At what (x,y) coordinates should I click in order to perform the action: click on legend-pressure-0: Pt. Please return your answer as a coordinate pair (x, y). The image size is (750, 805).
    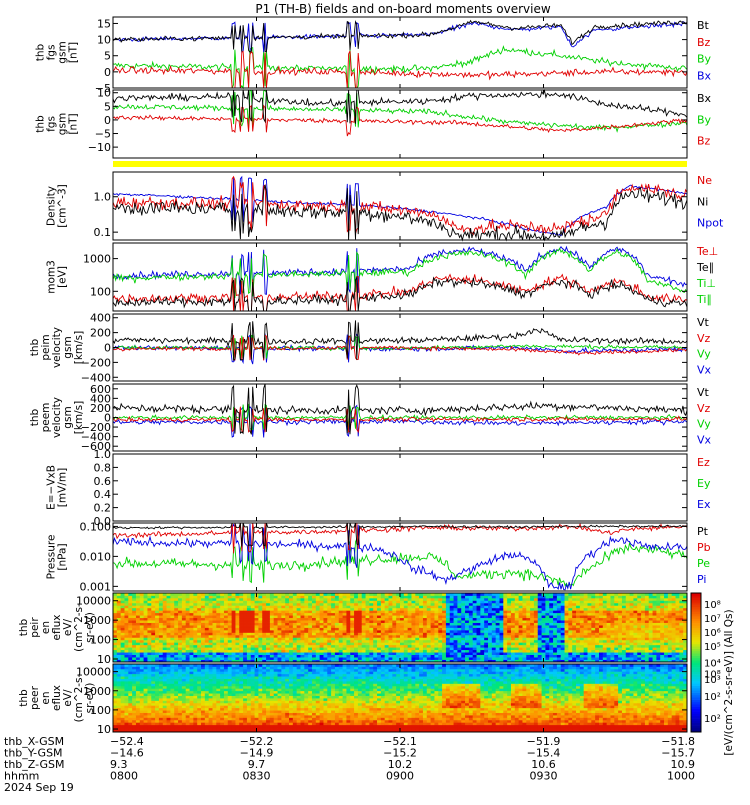
    Looking at the image, I should click on (703, 531).